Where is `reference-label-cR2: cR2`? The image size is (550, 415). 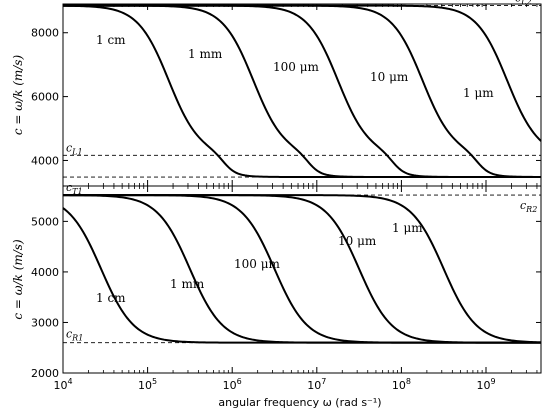 reference-label-cR2: cR2 is located at coordinates (528, 206).